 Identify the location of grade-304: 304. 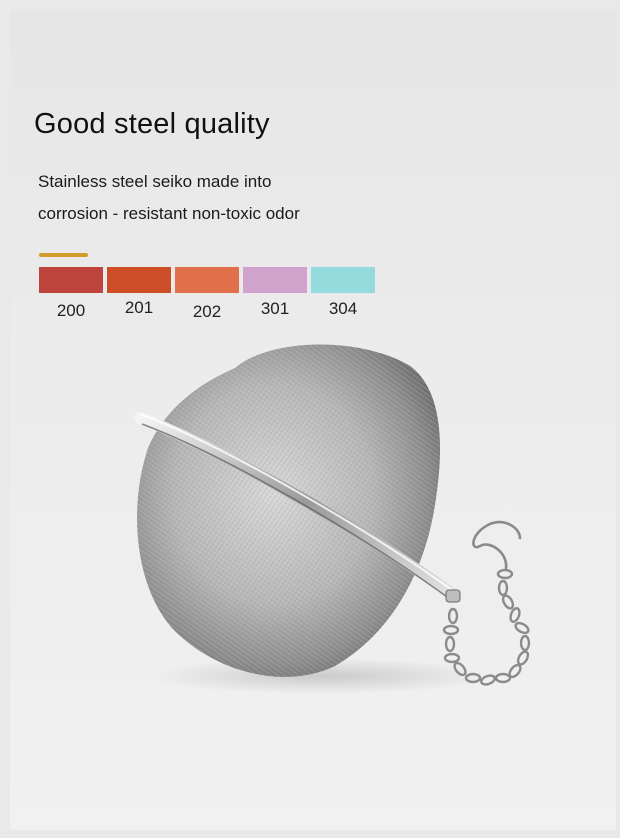
(343, 293).